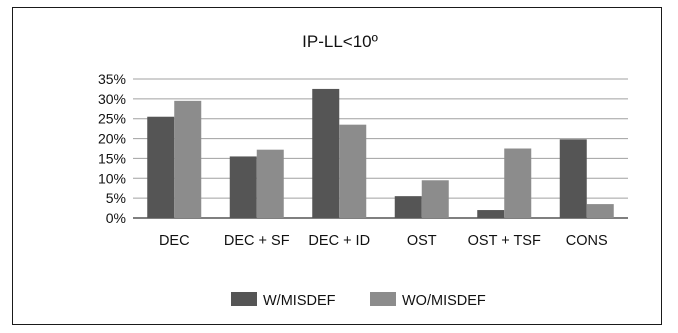  What do you see at coordinates (339, 241) in the screenshot?
I see `x-category-label: DEC + ID` at bounding box center [339, 241].